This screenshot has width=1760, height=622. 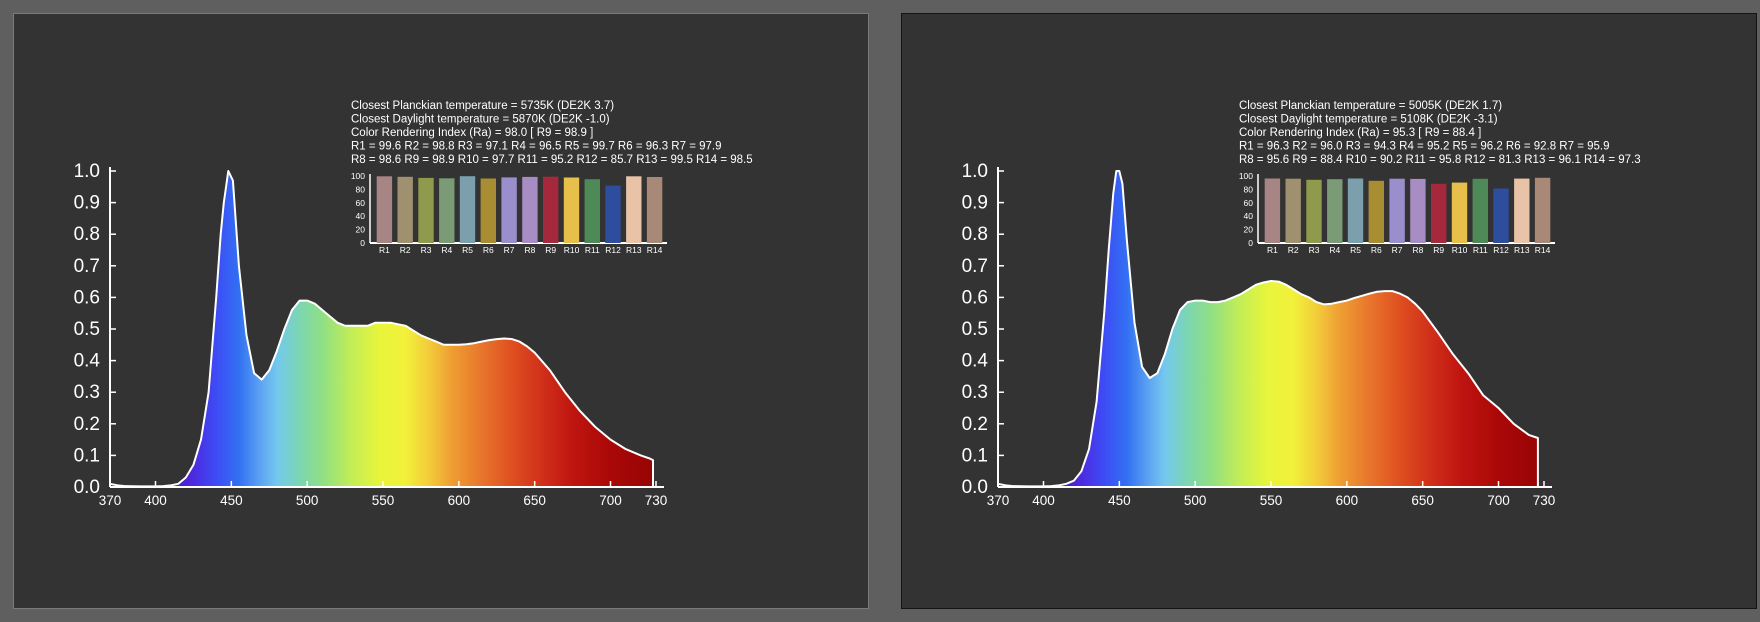 I want to click on bar-label-r11: R11, so click(x=1480, y=250).